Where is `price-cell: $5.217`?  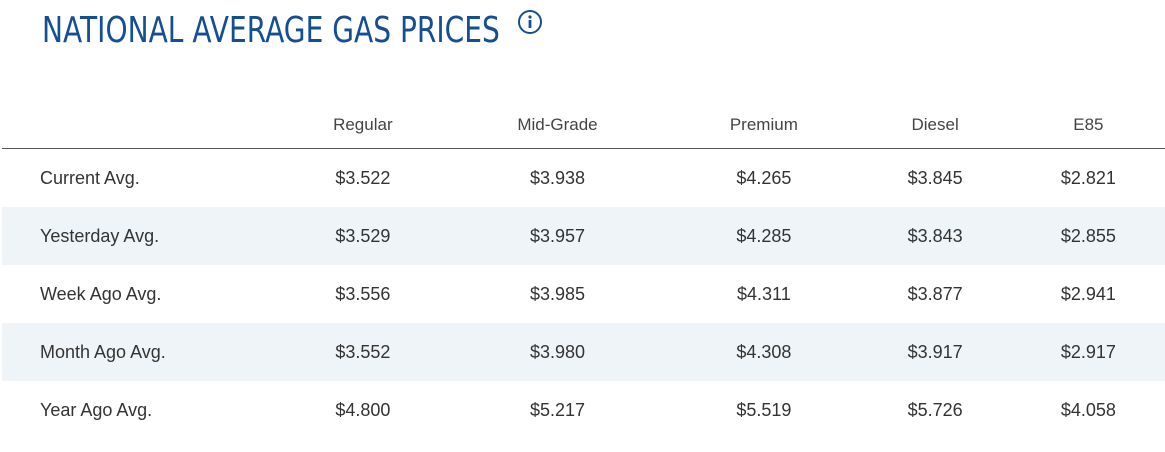
price-cell: $5.217 is located at coordinates (557, 409).